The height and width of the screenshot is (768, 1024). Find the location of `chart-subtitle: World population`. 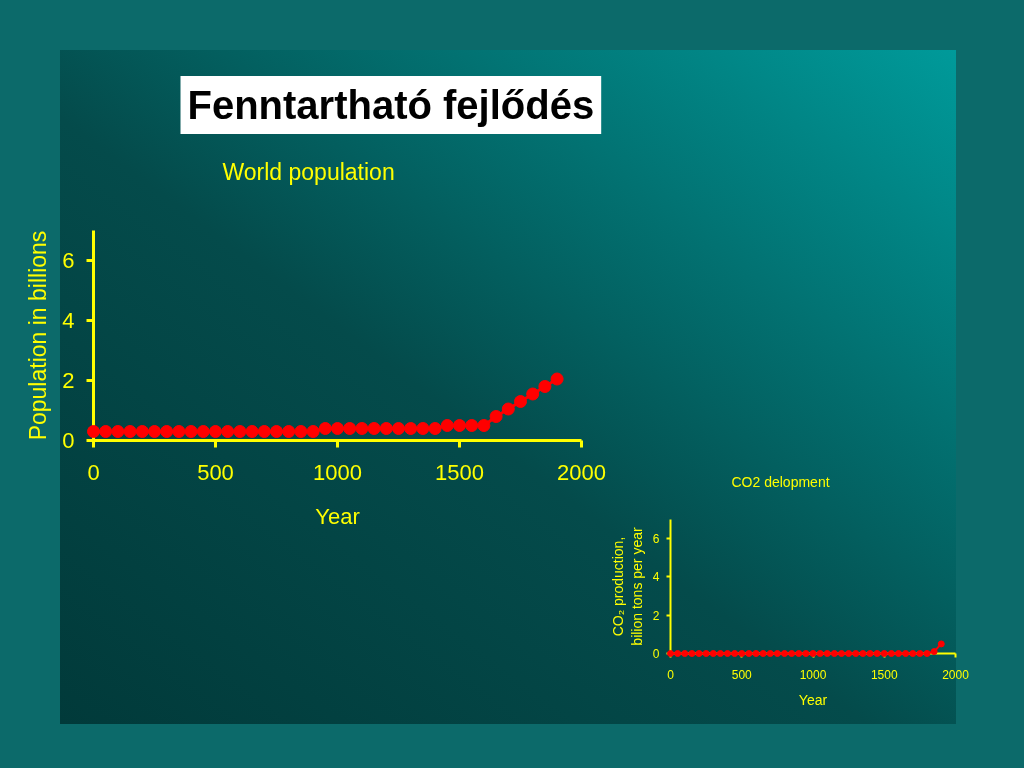

chart-subtitle: World population is located at coordinates (308, 171).